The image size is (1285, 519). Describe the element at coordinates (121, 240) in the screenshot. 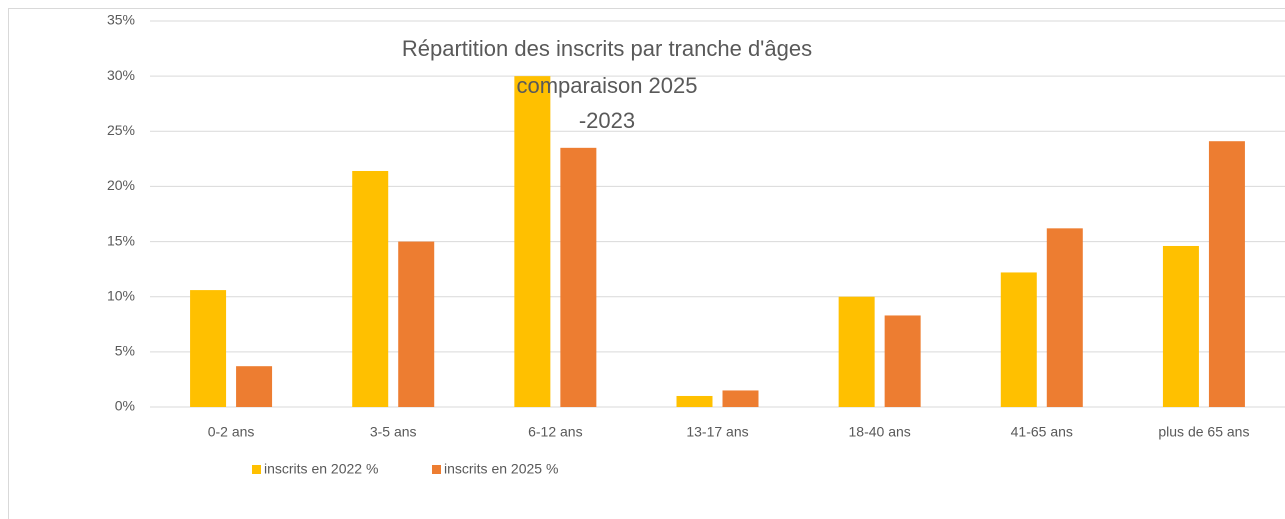

I see `y-tick-label: 15%` at that location.